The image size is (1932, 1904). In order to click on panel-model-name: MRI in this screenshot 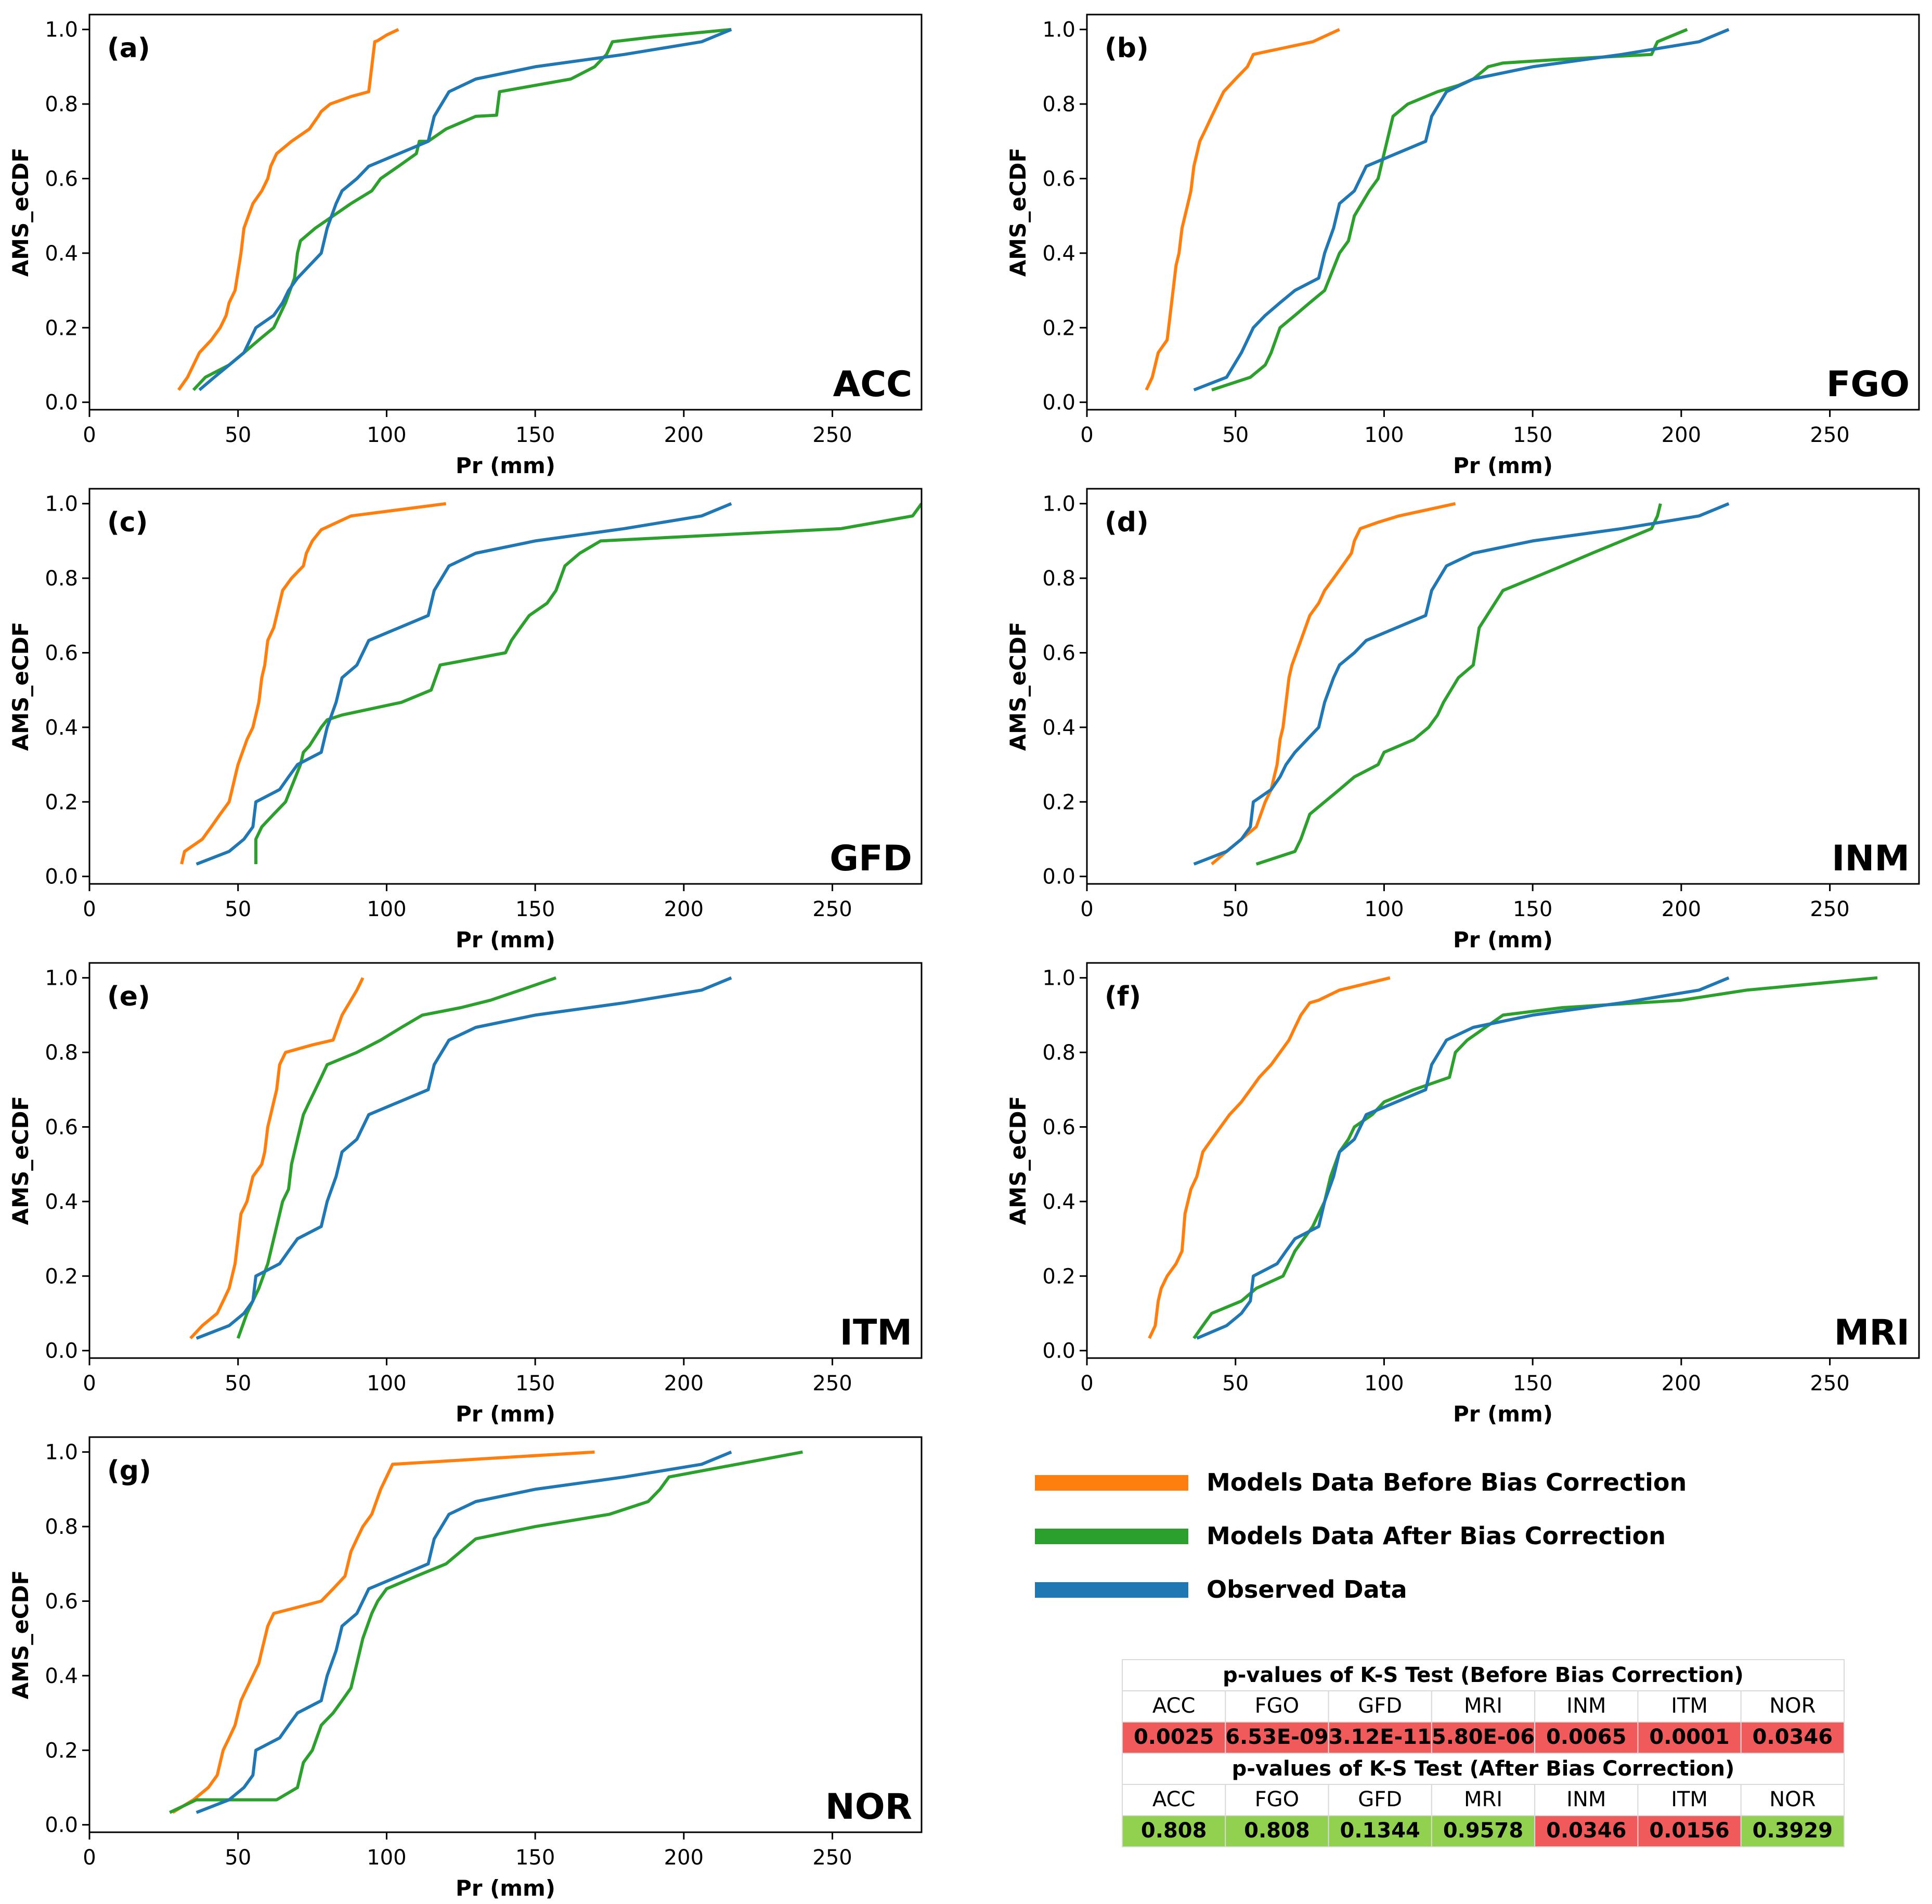, I will do `click(1872, 1332)`.